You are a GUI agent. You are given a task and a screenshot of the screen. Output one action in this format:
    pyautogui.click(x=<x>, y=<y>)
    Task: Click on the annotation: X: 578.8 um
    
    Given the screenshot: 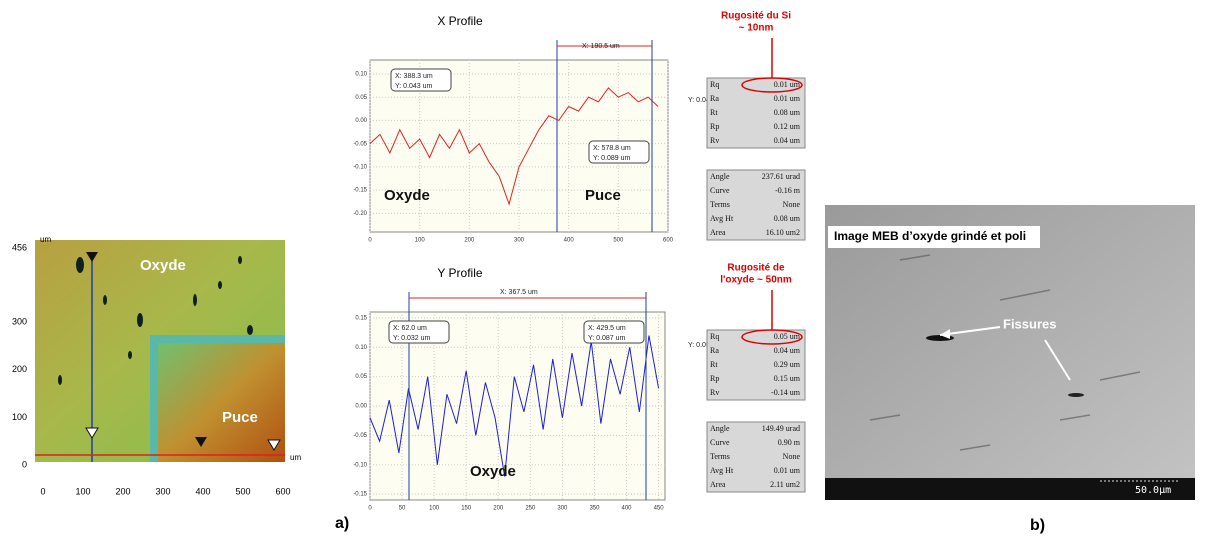 What is the action you would take?
    pyautogui.click(x=612, y=148)
    